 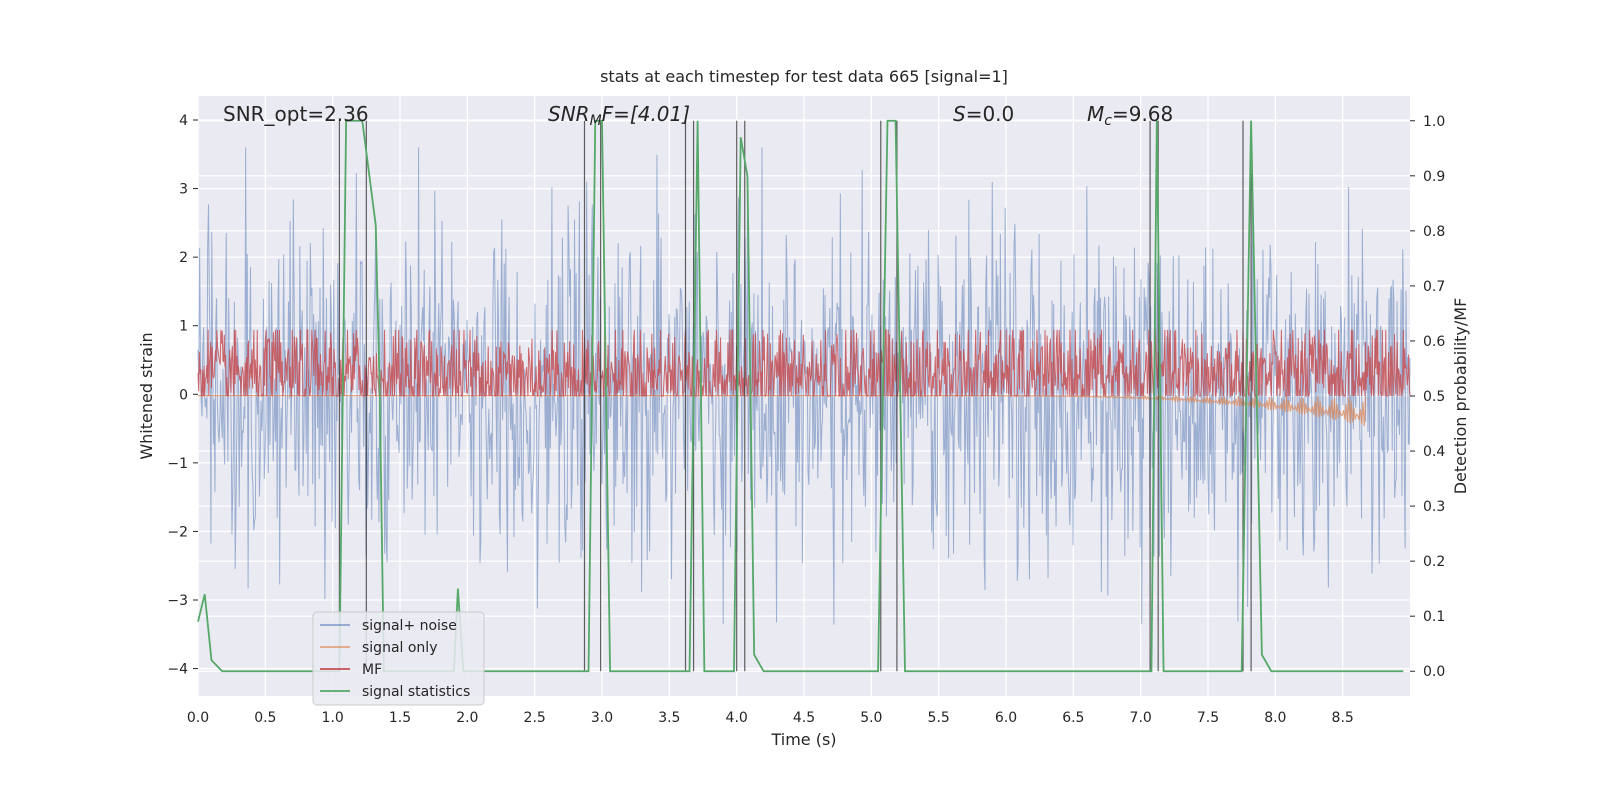 I want to click on x-tick-label-15: 7.5, so click(x=1208, y=718).